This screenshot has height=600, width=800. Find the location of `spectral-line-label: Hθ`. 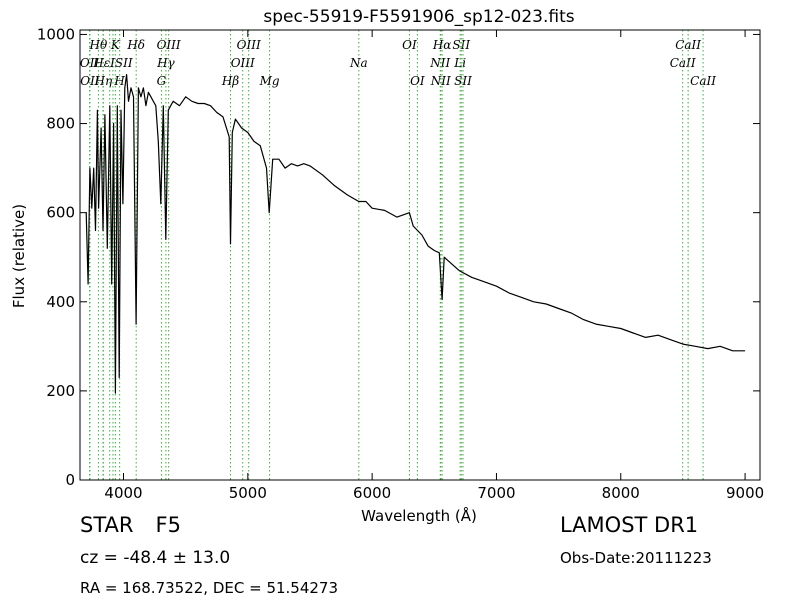

spectral-line-label: Hθ is located at coordinates (98, 45).